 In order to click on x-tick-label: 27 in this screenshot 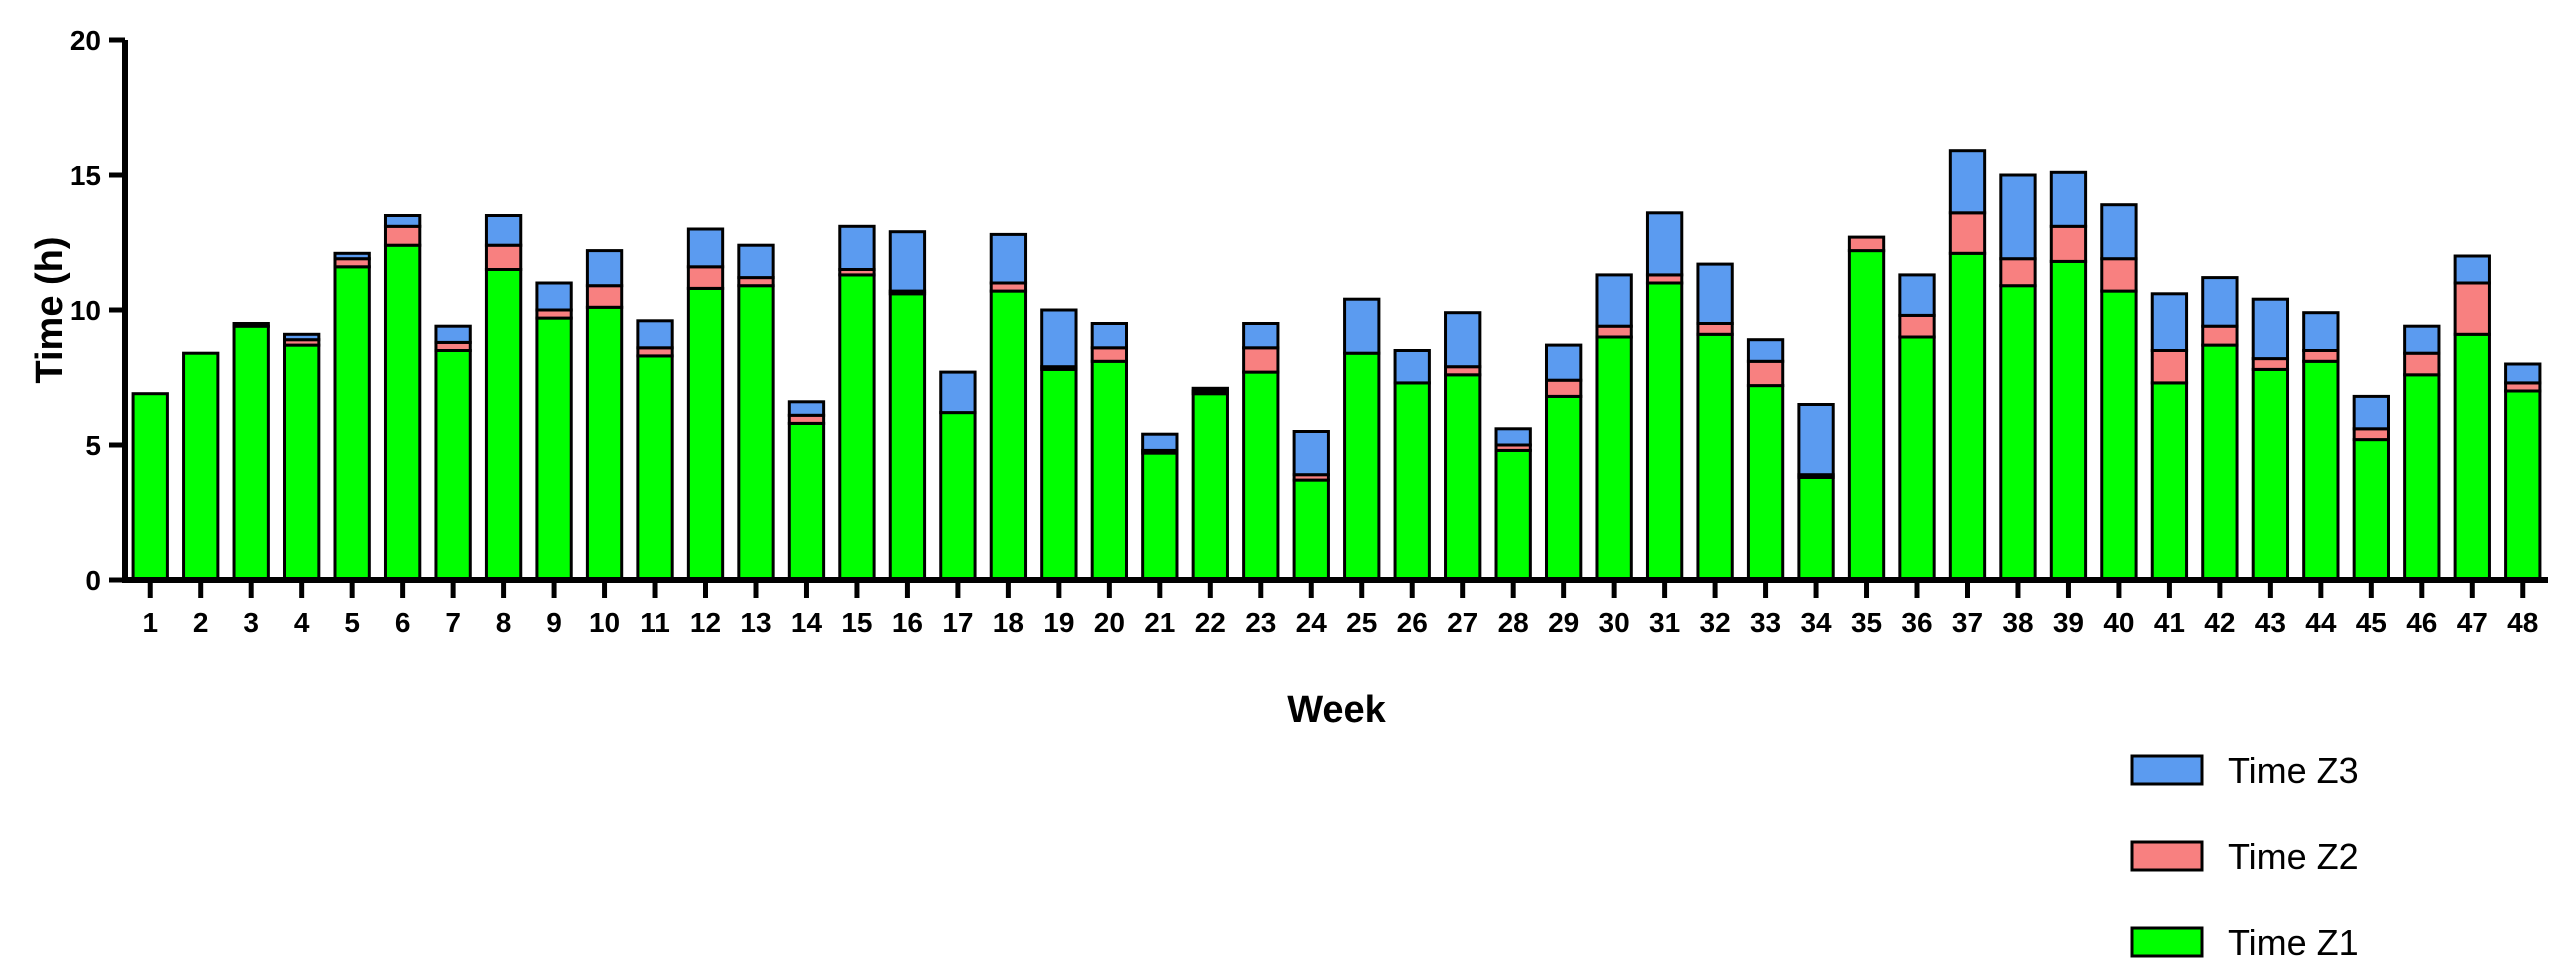, I will do `click(1462, 622)`.